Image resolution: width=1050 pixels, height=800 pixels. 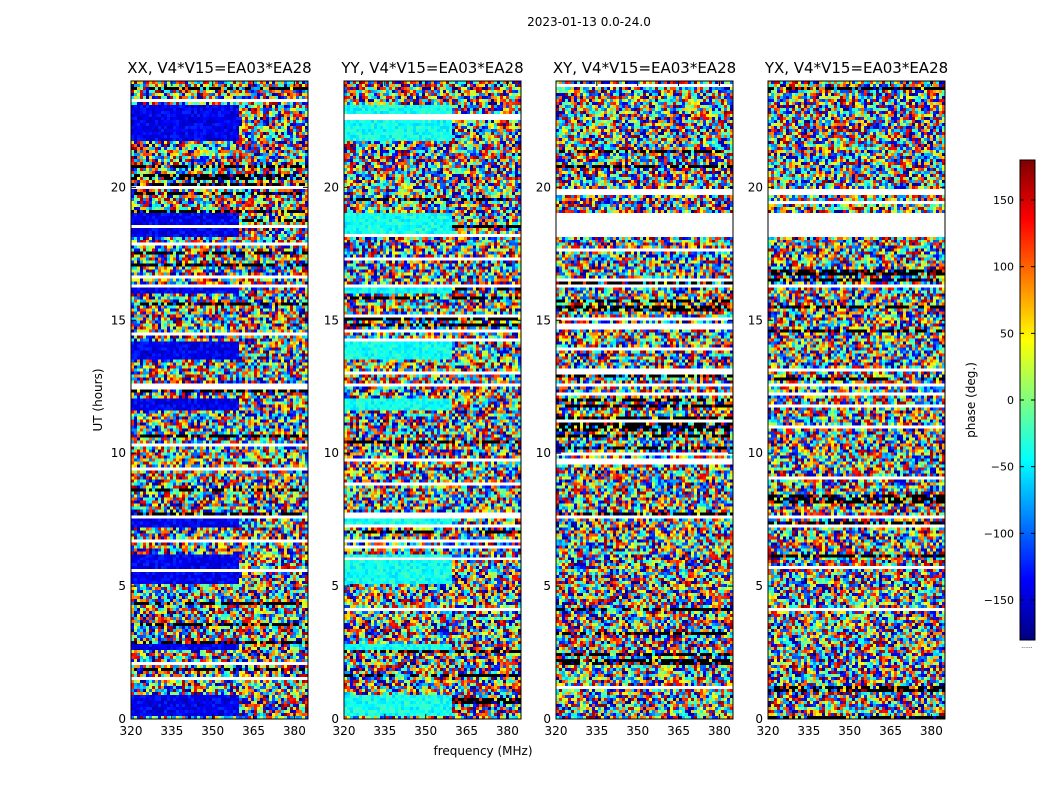 I want to click on panel-title: XX, V4*V15=EA03*EA28, so click(x=219, y=68).